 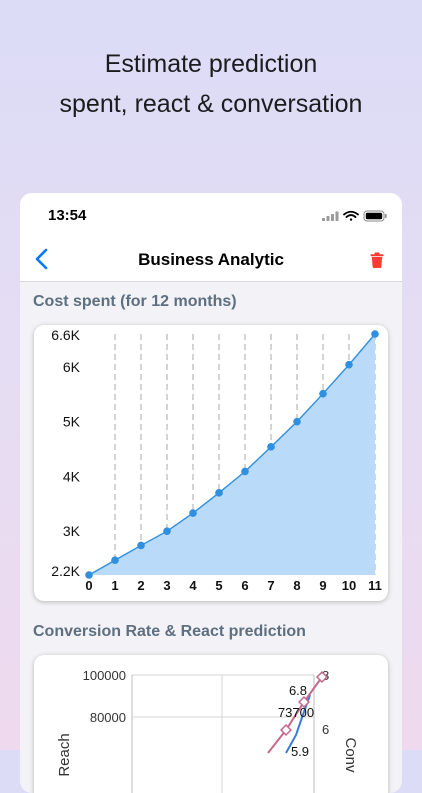 I want to click on status-time: 13:54, so click(x=67, y=215).